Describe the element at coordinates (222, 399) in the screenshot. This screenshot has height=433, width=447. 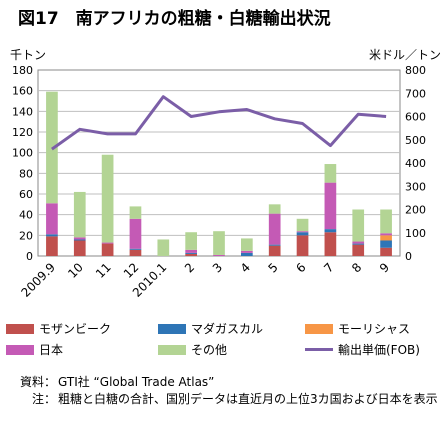
I see `footnote: 注： 粗糖と白糖の合計、国別データは直近月の上位3カ国および日本を表示` at that location.